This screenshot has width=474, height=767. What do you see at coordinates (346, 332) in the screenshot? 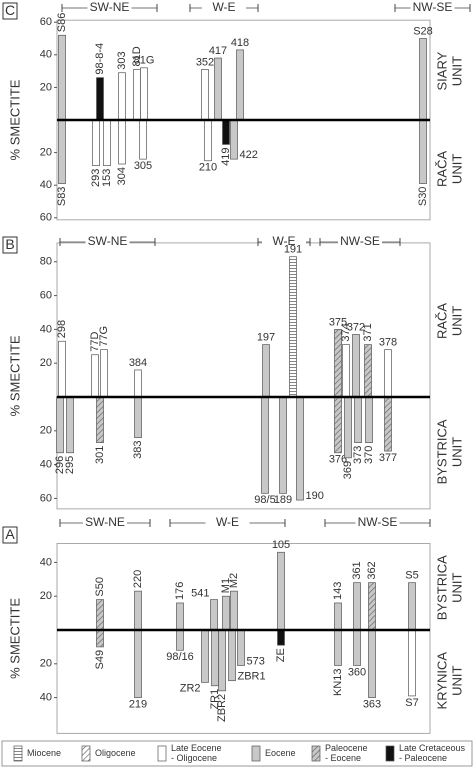
I see `bar-label: 374` at bounding box center [346, 332].